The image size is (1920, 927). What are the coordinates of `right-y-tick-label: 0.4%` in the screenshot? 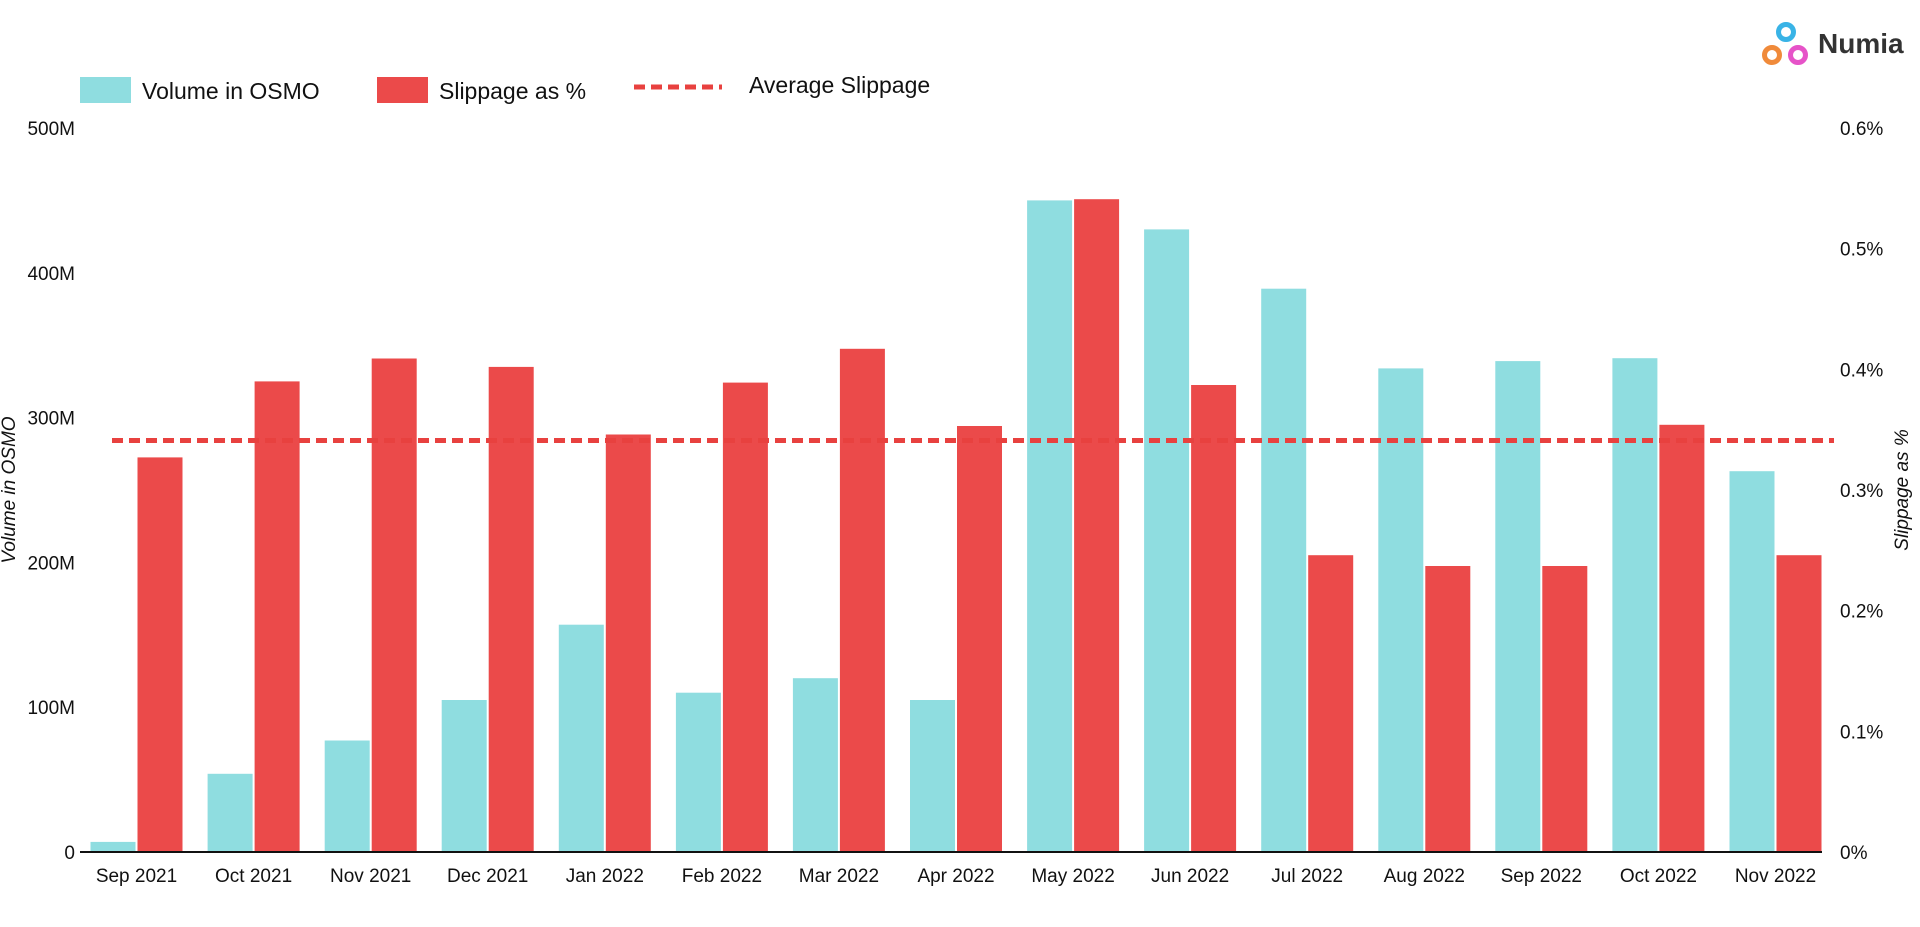 It's located at (1861, 370).